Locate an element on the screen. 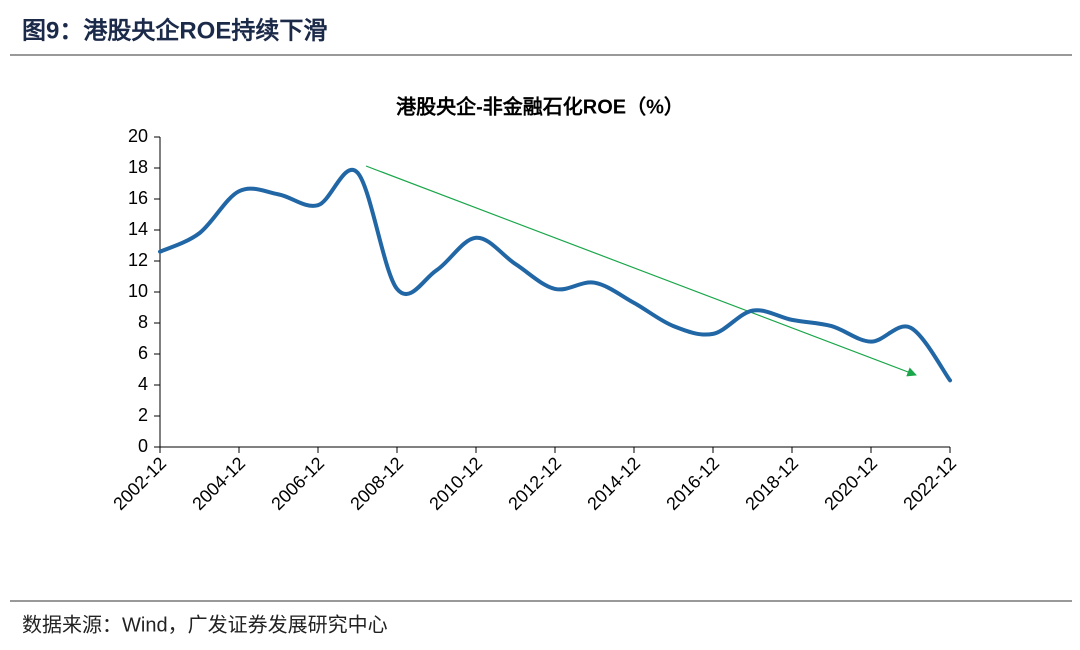 The image size is (1080, 650). source-note: 数据来源：Wind，广发证券发展研究中心 is located at coordinates (205, 624).